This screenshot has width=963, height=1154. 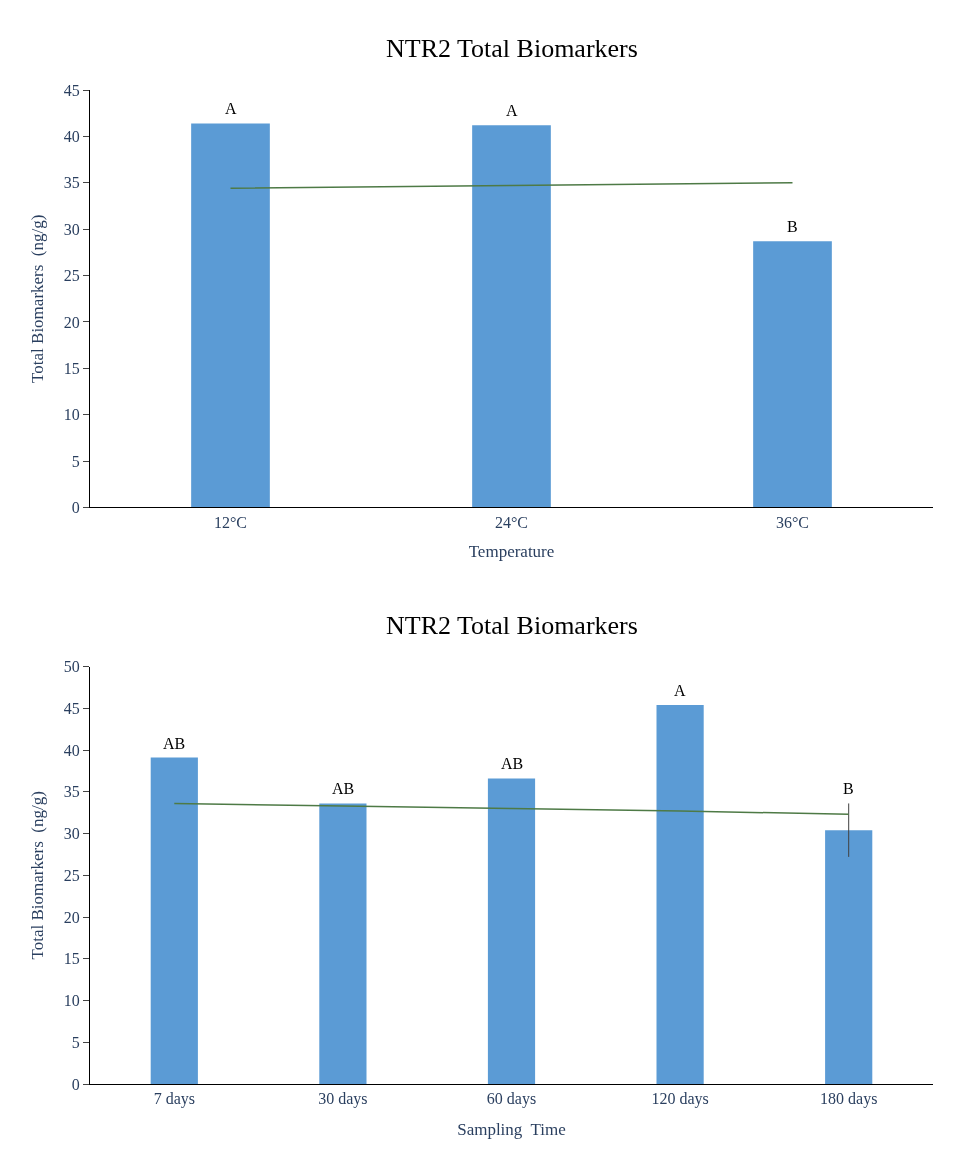 I want to click on line-series, so click(x=511, y=809).